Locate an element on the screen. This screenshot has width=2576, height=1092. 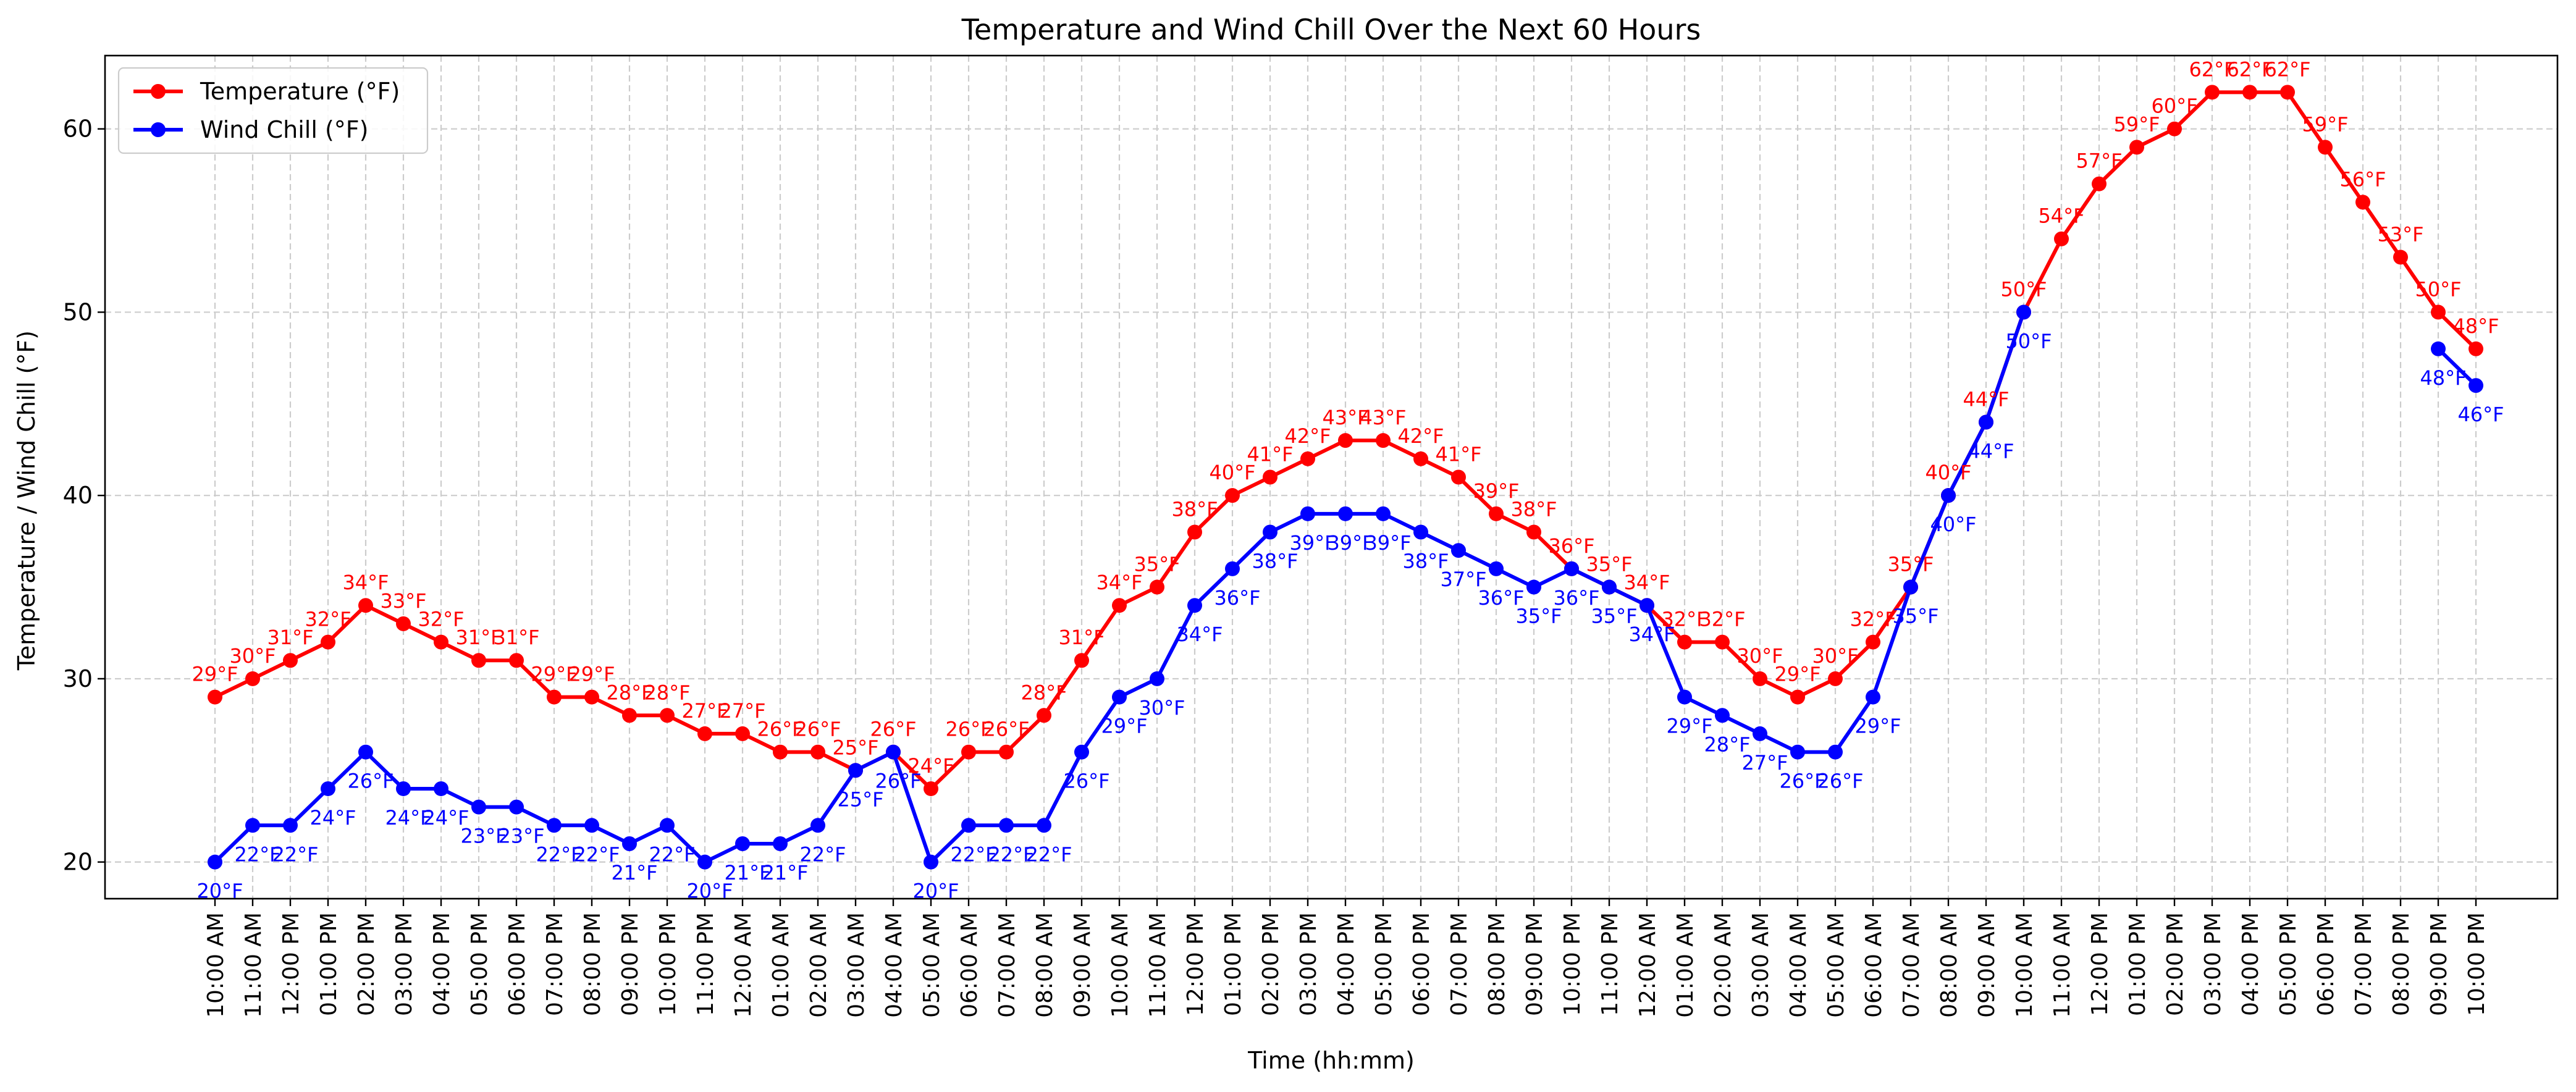
data-label: 46°F is located at coordinates (2480, 414).